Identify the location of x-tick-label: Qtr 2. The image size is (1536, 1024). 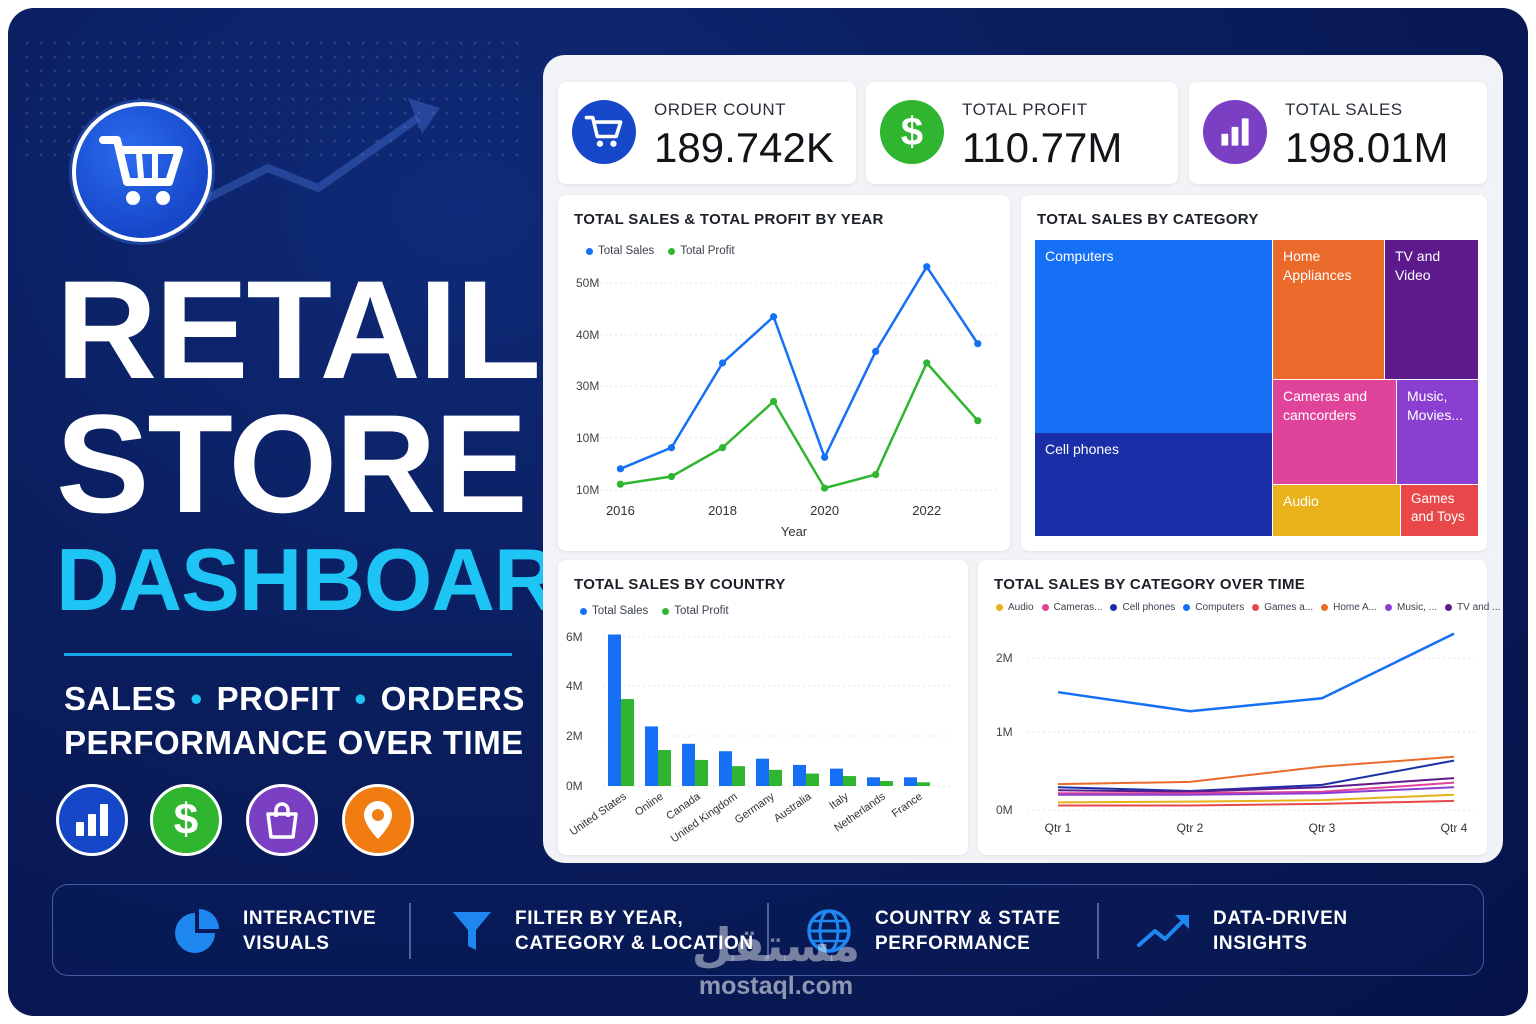
(1190, 828).